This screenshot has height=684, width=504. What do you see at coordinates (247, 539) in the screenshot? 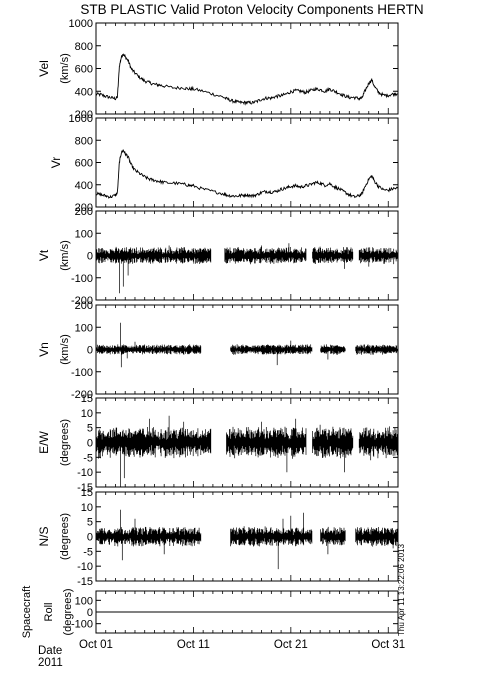
I see `data-trace-ns` at bounding box center [247, 539].